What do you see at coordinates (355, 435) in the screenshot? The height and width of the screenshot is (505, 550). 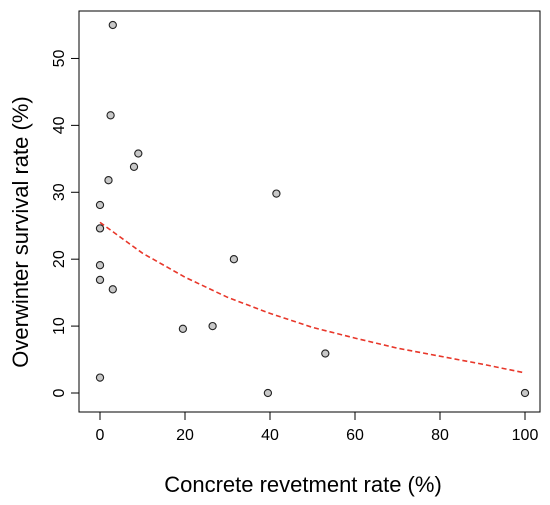 I see `x-tick-label: 60` at bounding box center [355, 435].